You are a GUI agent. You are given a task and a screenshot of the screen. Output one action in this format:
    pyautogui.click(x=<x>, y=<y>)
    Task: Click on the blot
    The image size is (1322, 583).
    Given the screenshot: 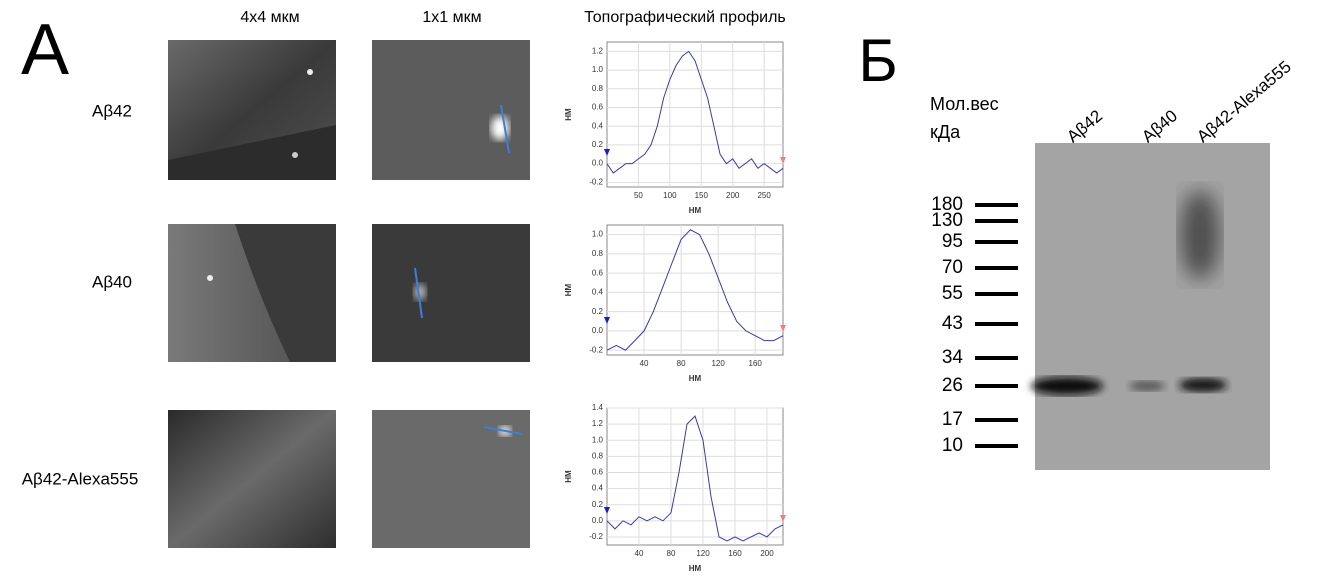 What is the action you would take?
    pyautogui.click(x=1152, y=306)
    